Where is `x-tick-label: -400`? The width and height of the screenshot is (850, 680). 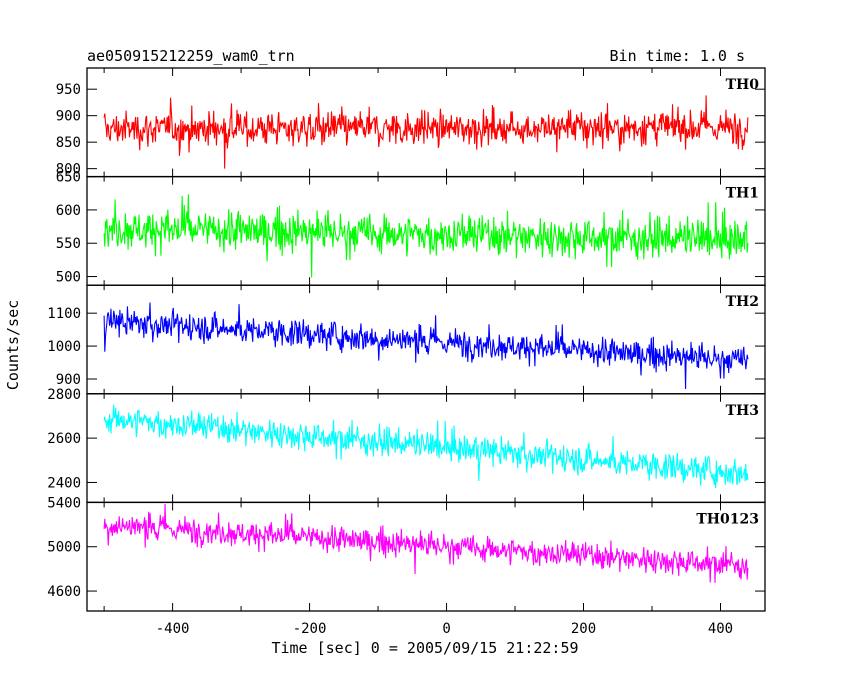
x-tick-label: -400 is located at coordinates (173, 629).